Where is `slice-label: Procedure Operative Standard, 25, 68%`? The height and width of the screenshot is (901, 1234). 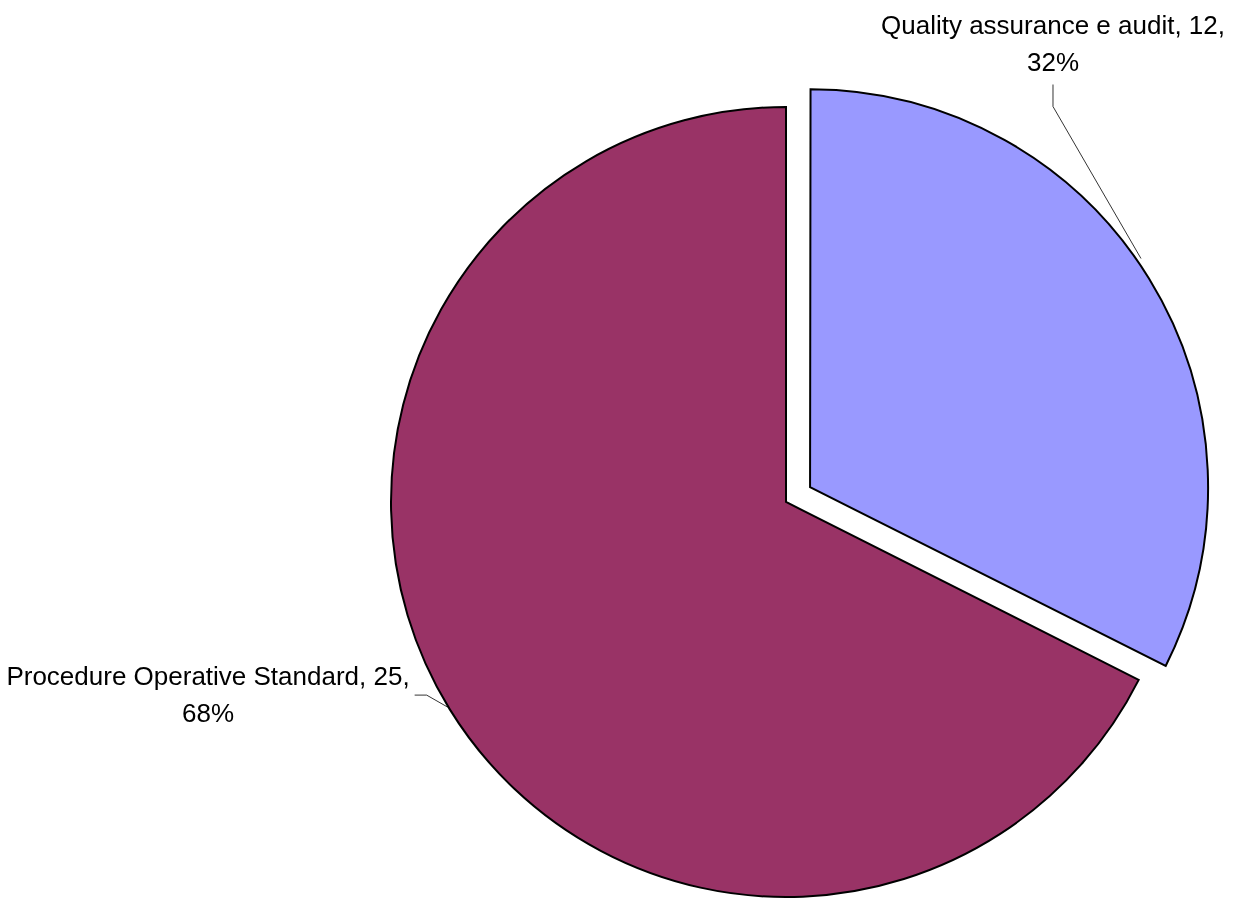
slice-label: Procedure Operative Standard, 25, 68% is located at coordinates (208, 694).